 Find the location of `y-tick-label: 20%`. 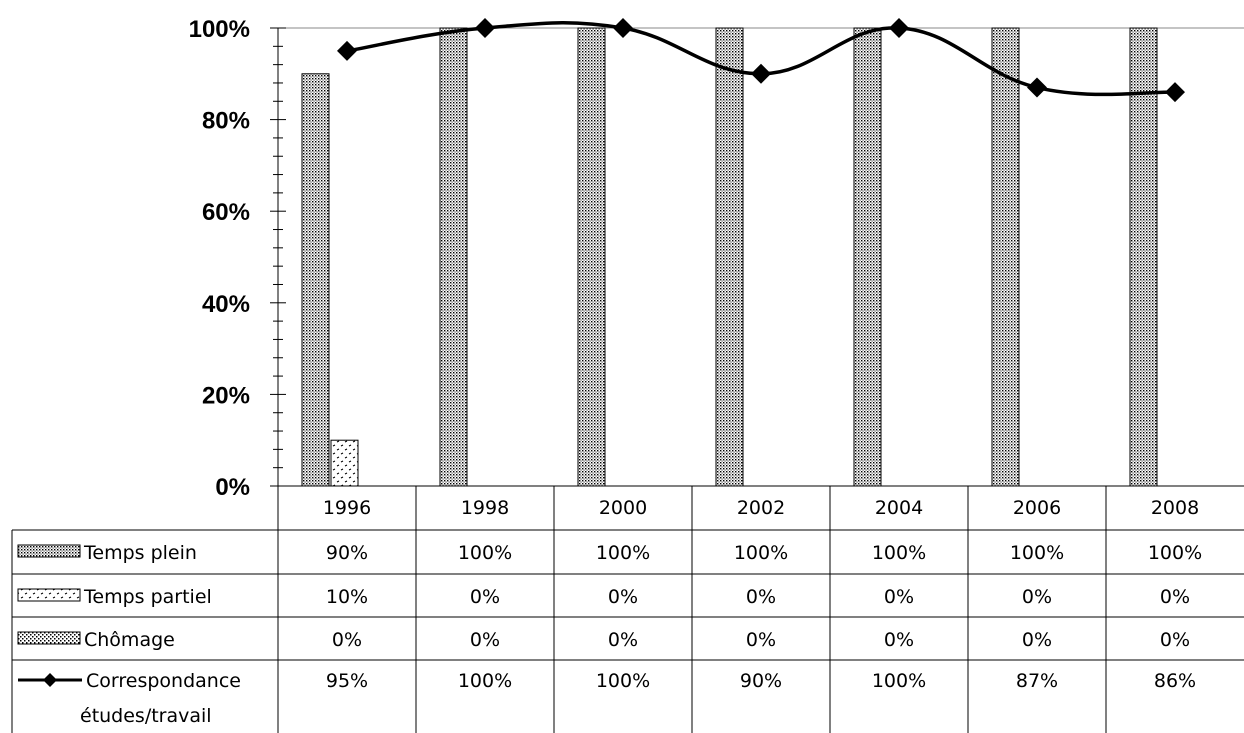

y-tick-label: 20% is located at coordinates (226, 395).